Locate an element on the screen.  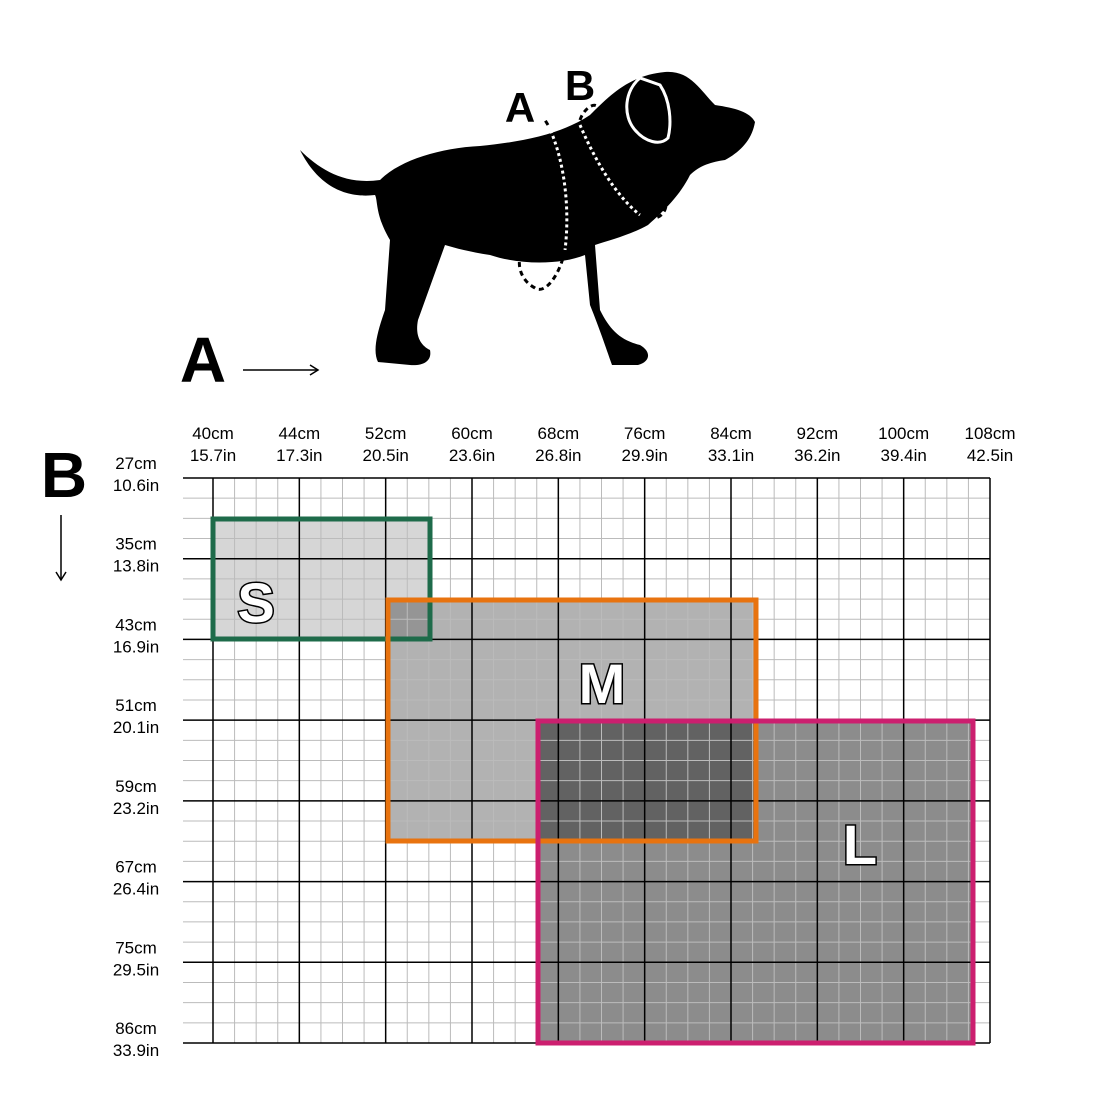
dog-label-b: B is located at coordinates (580, 85).